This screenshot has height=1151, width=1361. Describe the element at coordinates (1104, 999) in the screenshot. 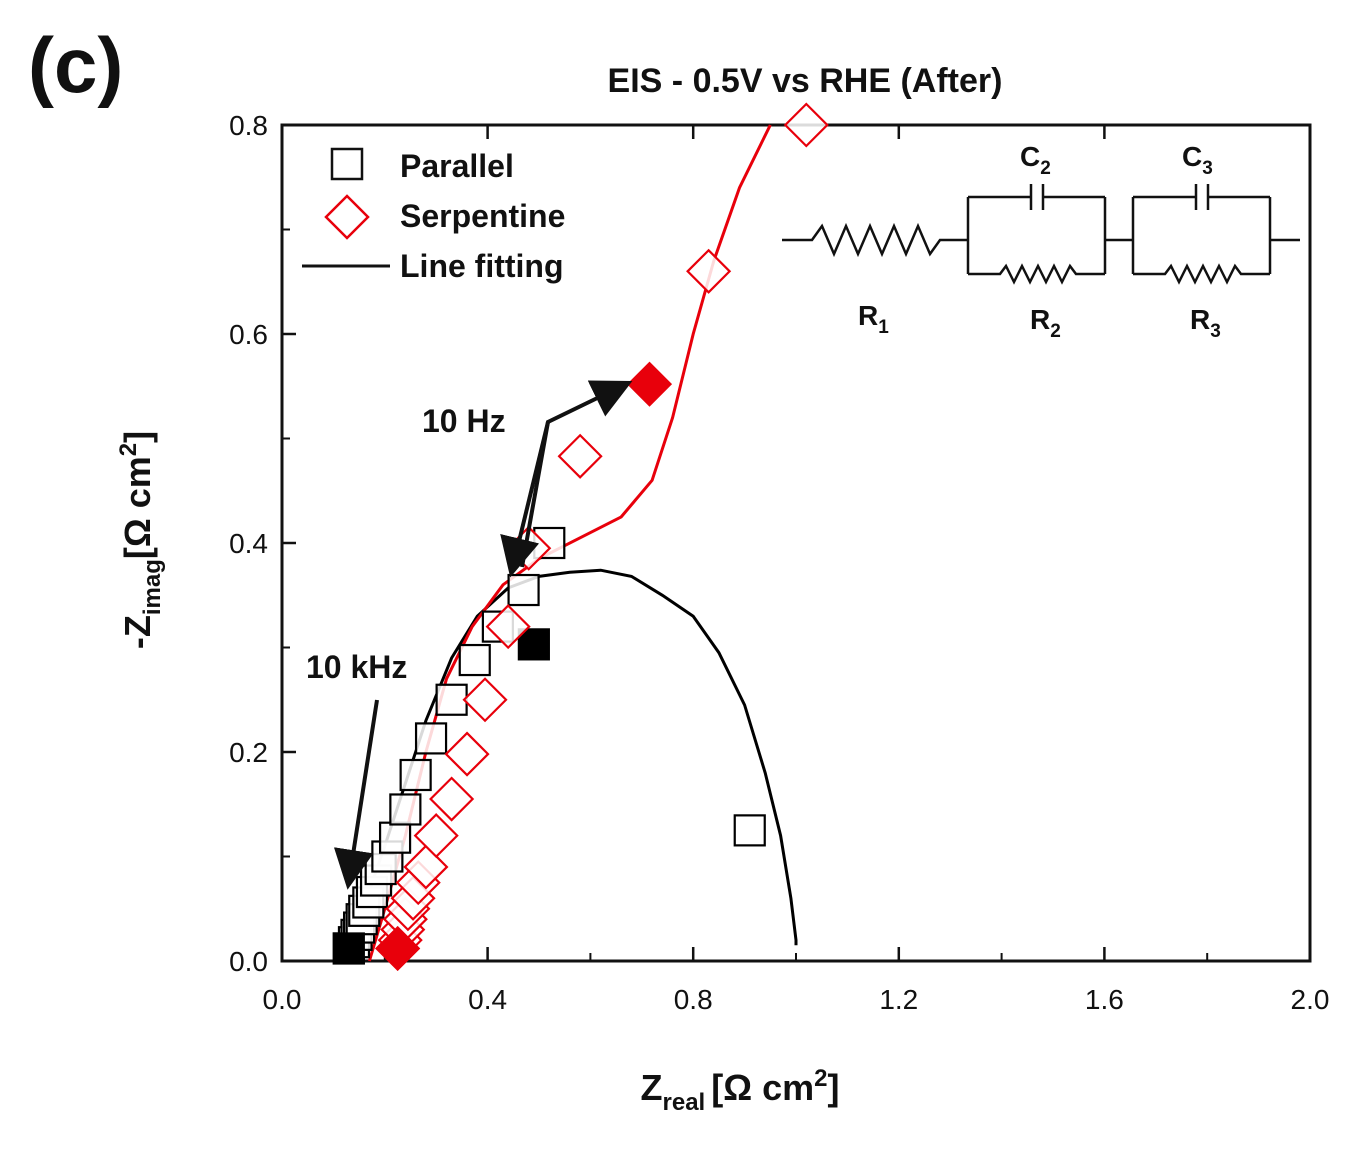

I see `x-tick-label: 1.6` at that location.